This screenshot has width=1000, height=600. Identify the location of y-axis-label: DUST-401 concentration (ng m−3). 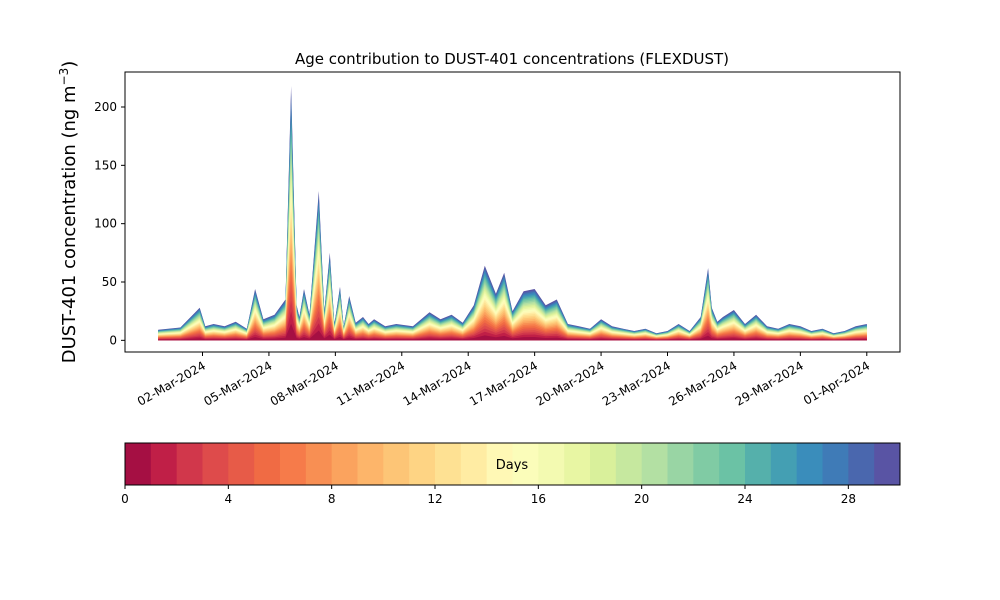
(68, 212).